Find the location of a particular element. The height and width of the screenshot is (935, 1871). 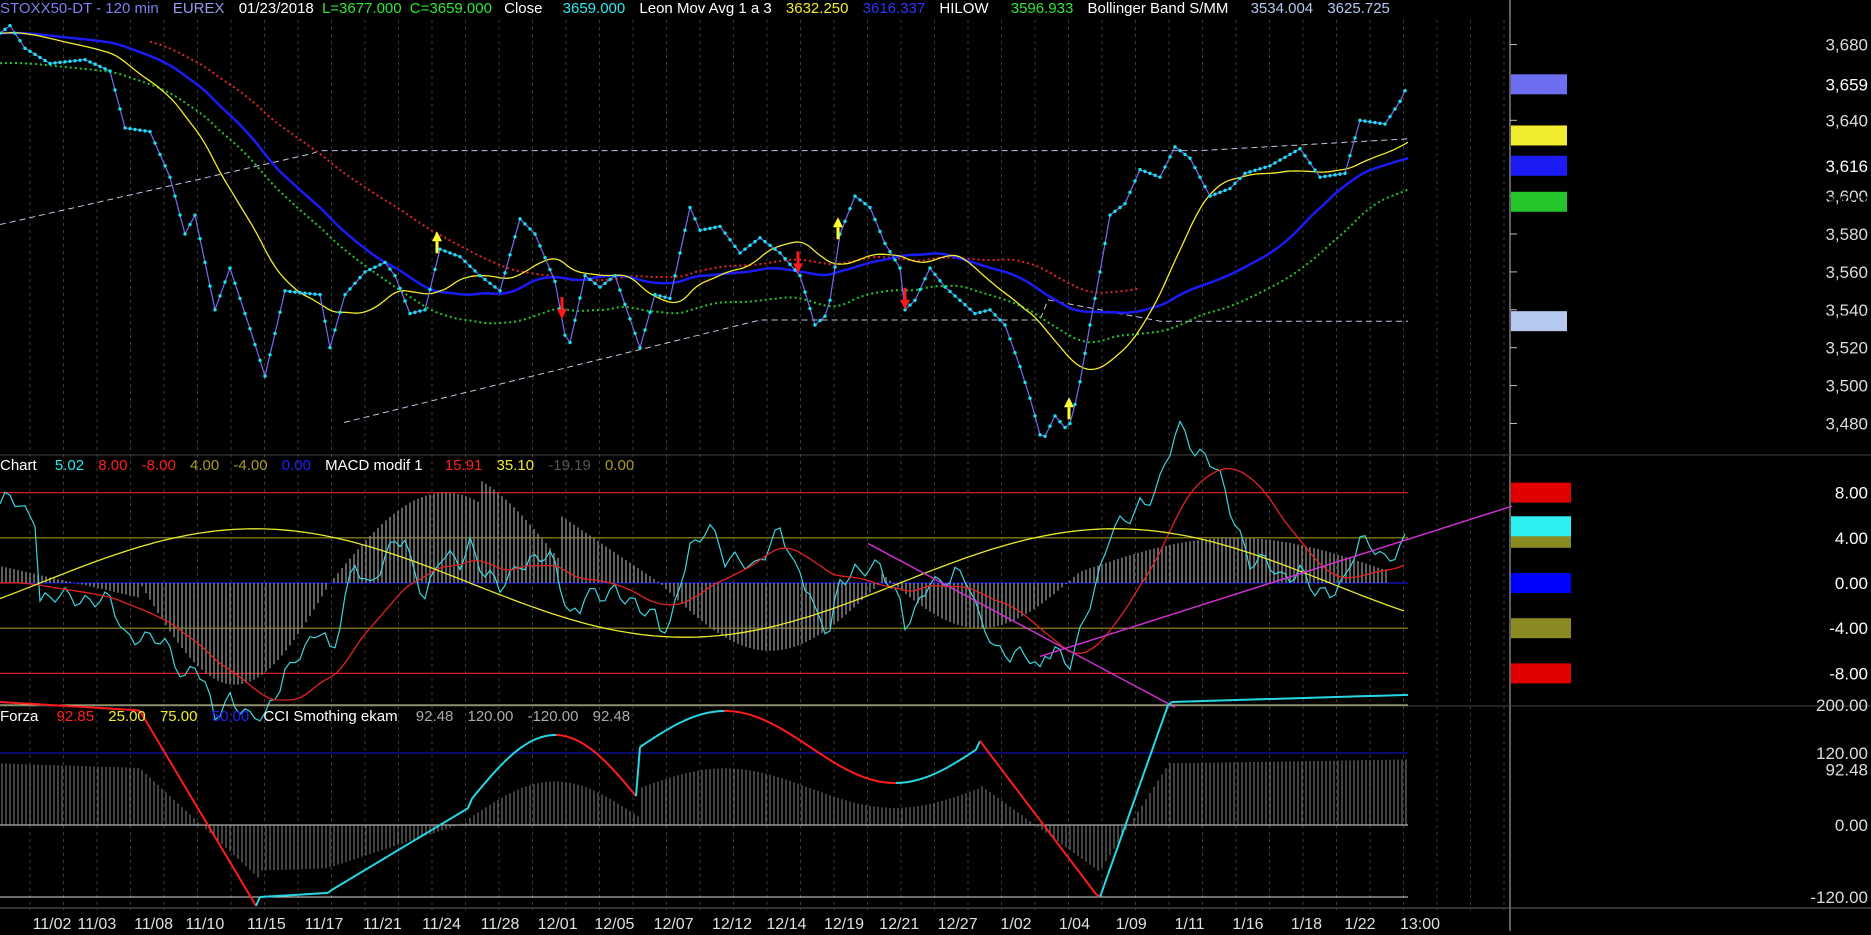

x-tick-label-15: 12/21 is located at coordinates (899, 923).